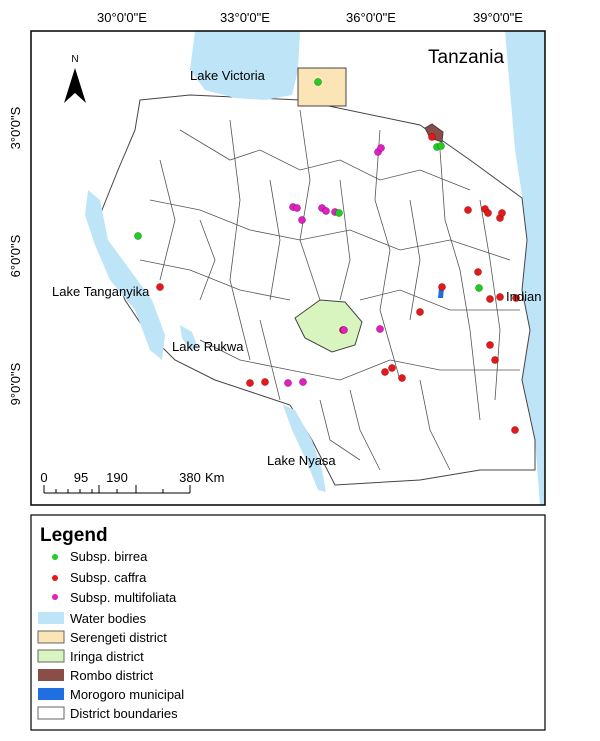 The width and height of the screenshot is (600, 741). Describe the element at coordinates (117, 489) in the screenshot. I see `scale-bar-part` at that location.